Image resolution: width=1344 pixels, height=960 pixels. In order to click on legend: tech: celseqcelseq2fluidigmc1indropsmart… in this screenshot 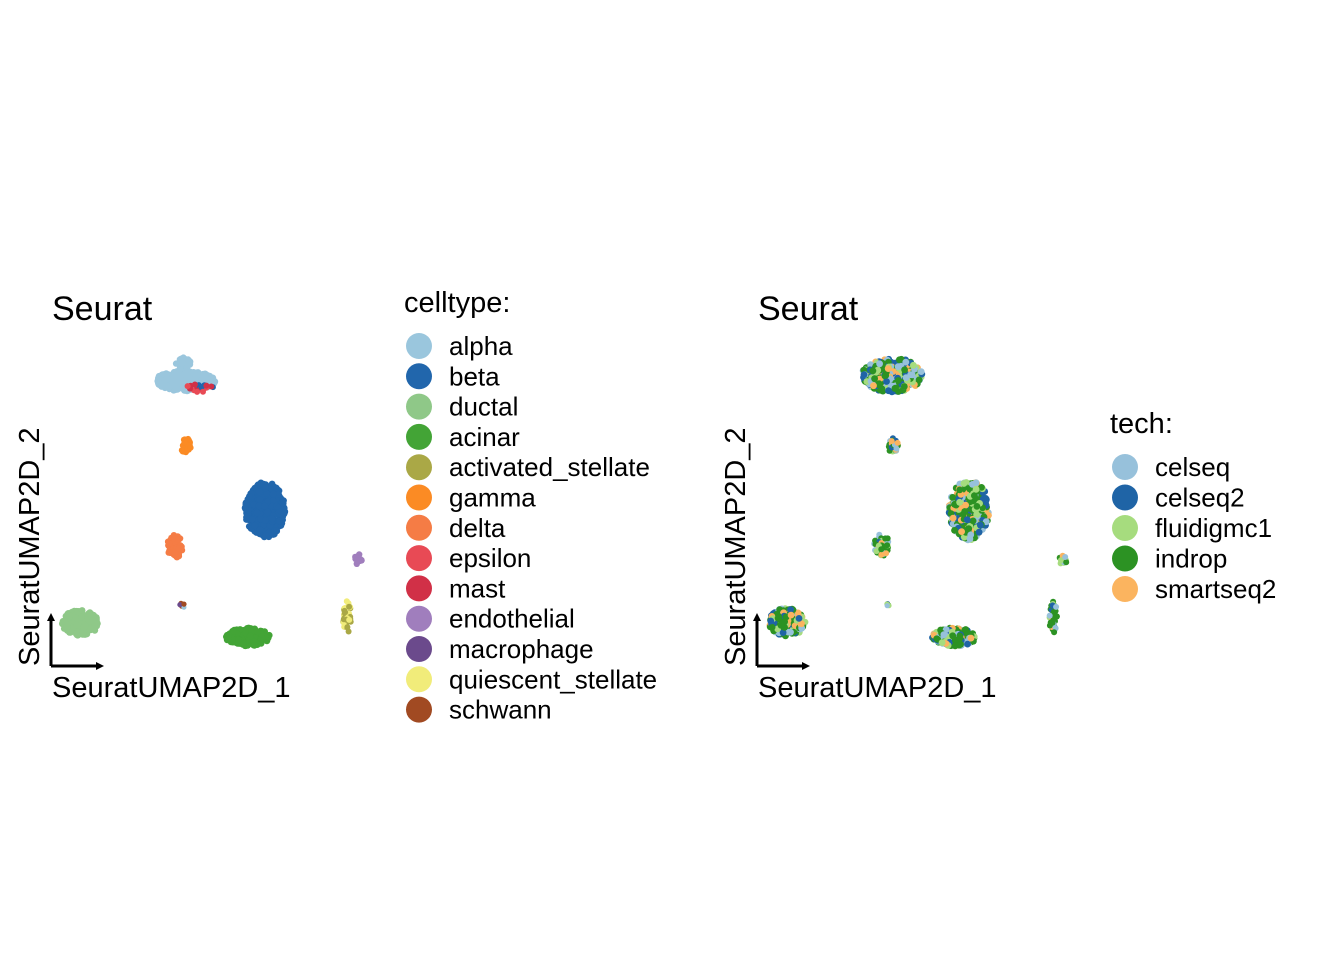, I will do `click(1193, 506)`.